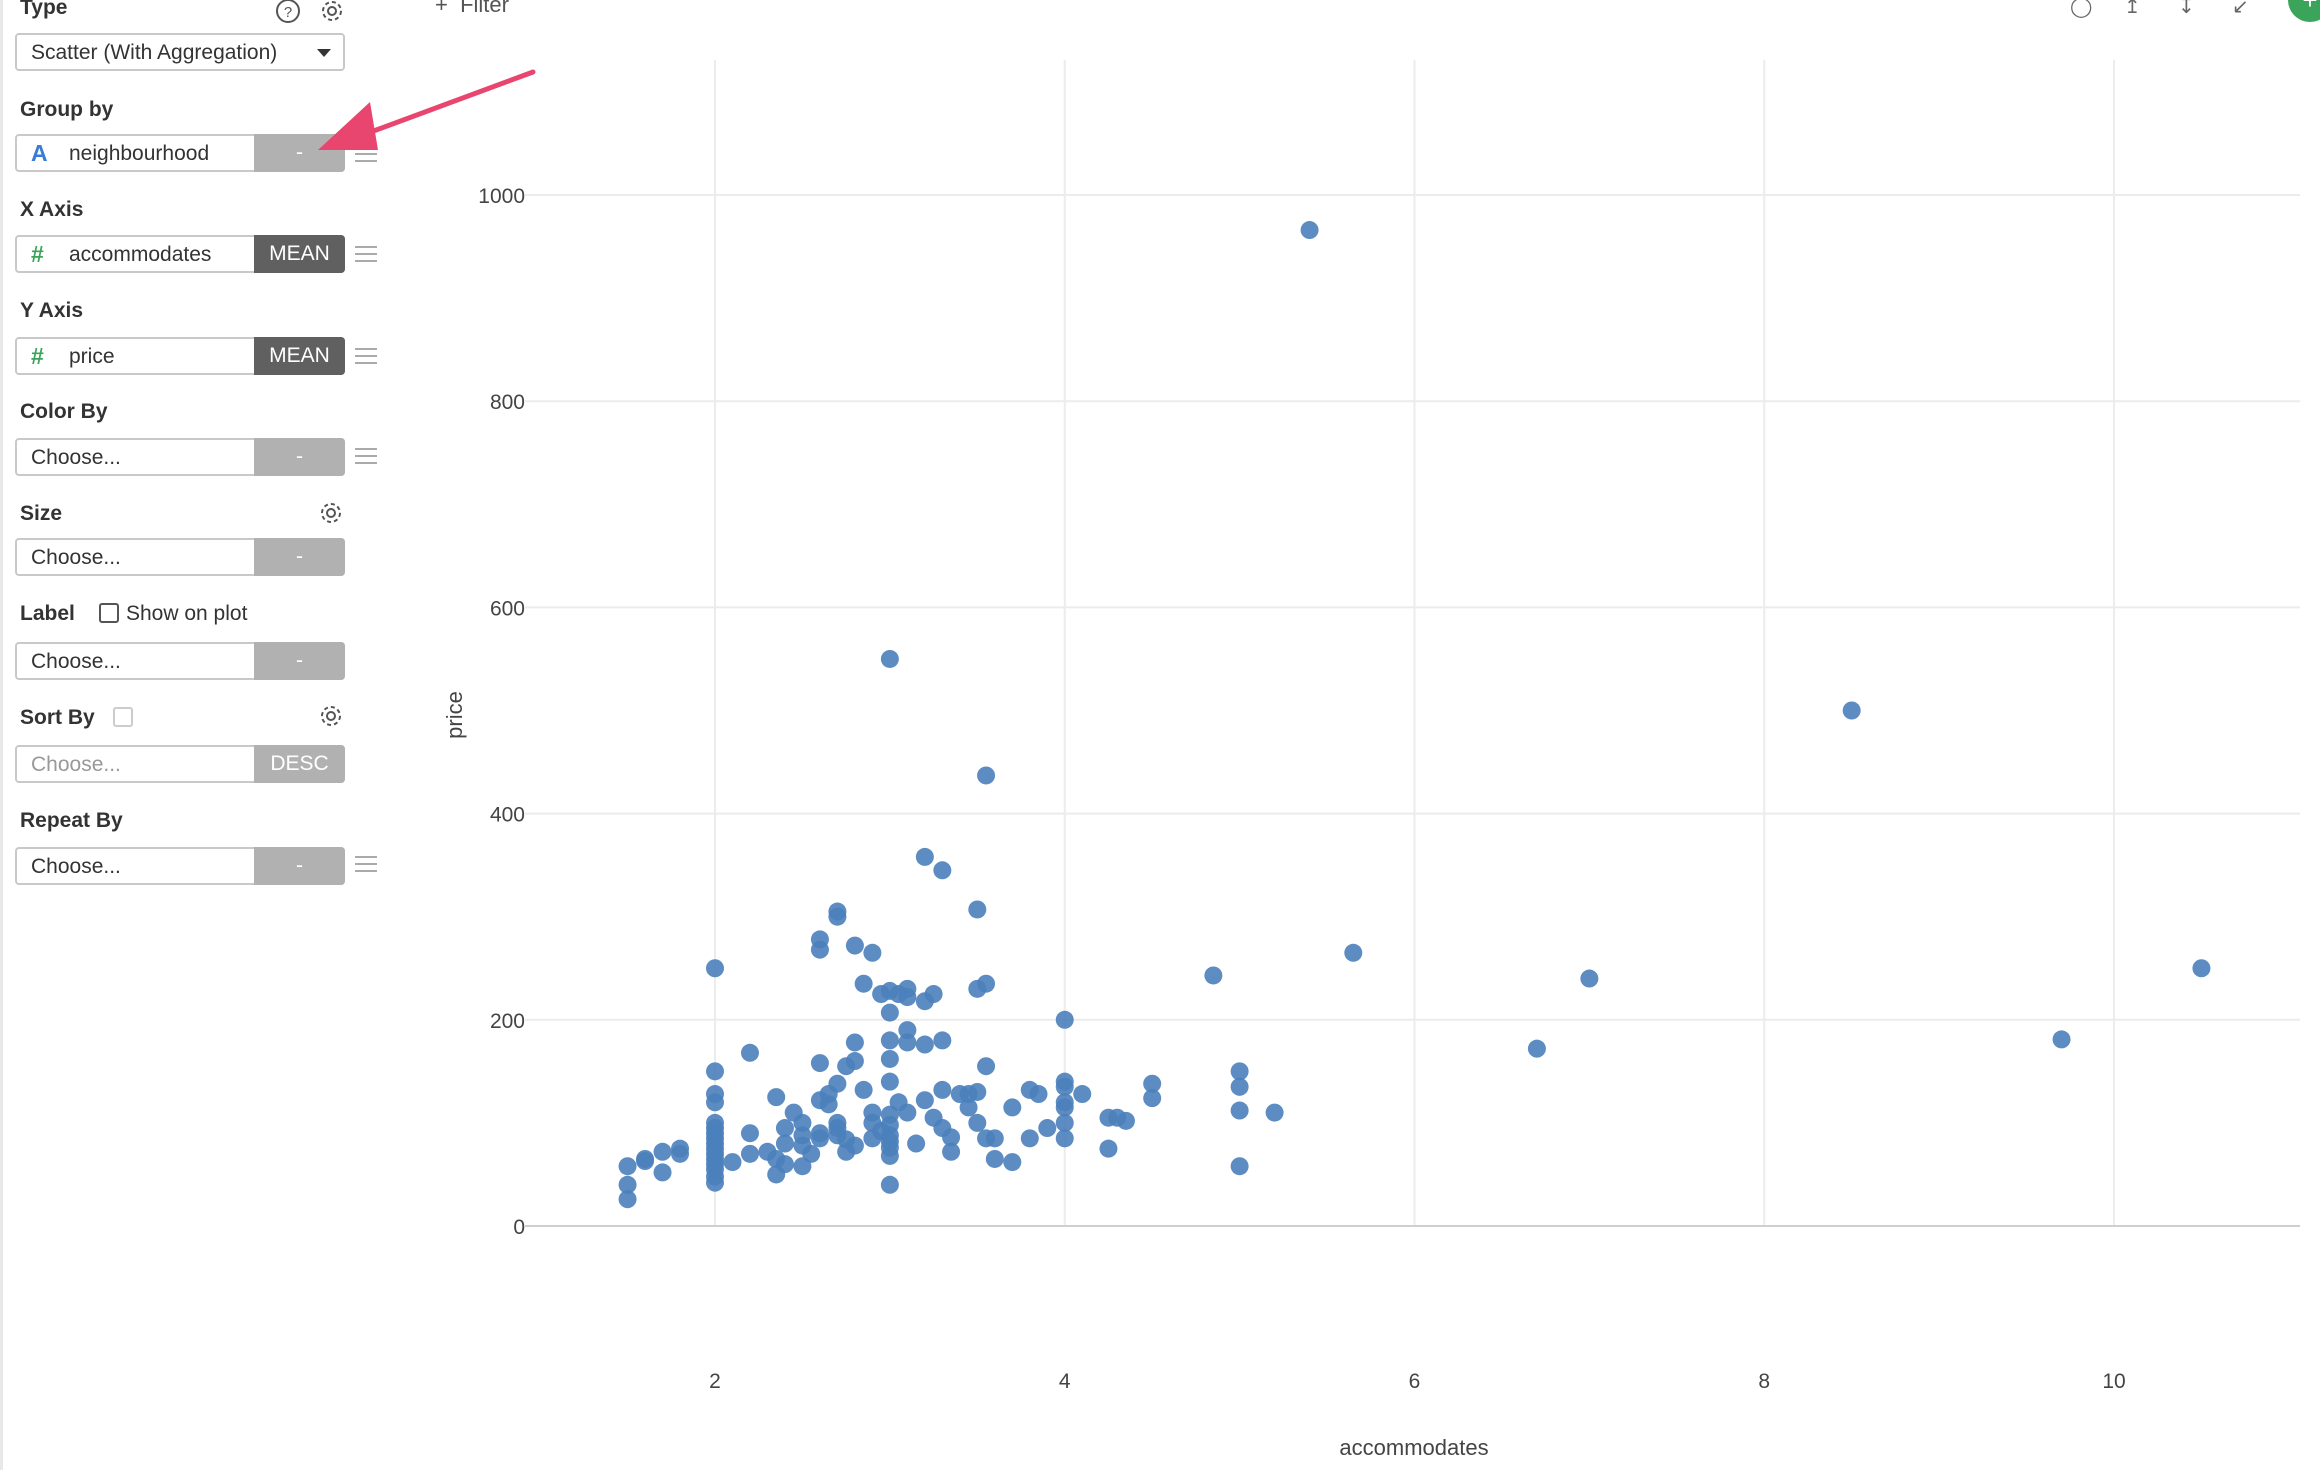 Image resolution: width=2320 pixels, height=1470 pixels. What do you see at coordinates (180, 153) in the screenshot?
I see `group-by-field: A neighbourhood -` at bounding box center [180, 153].